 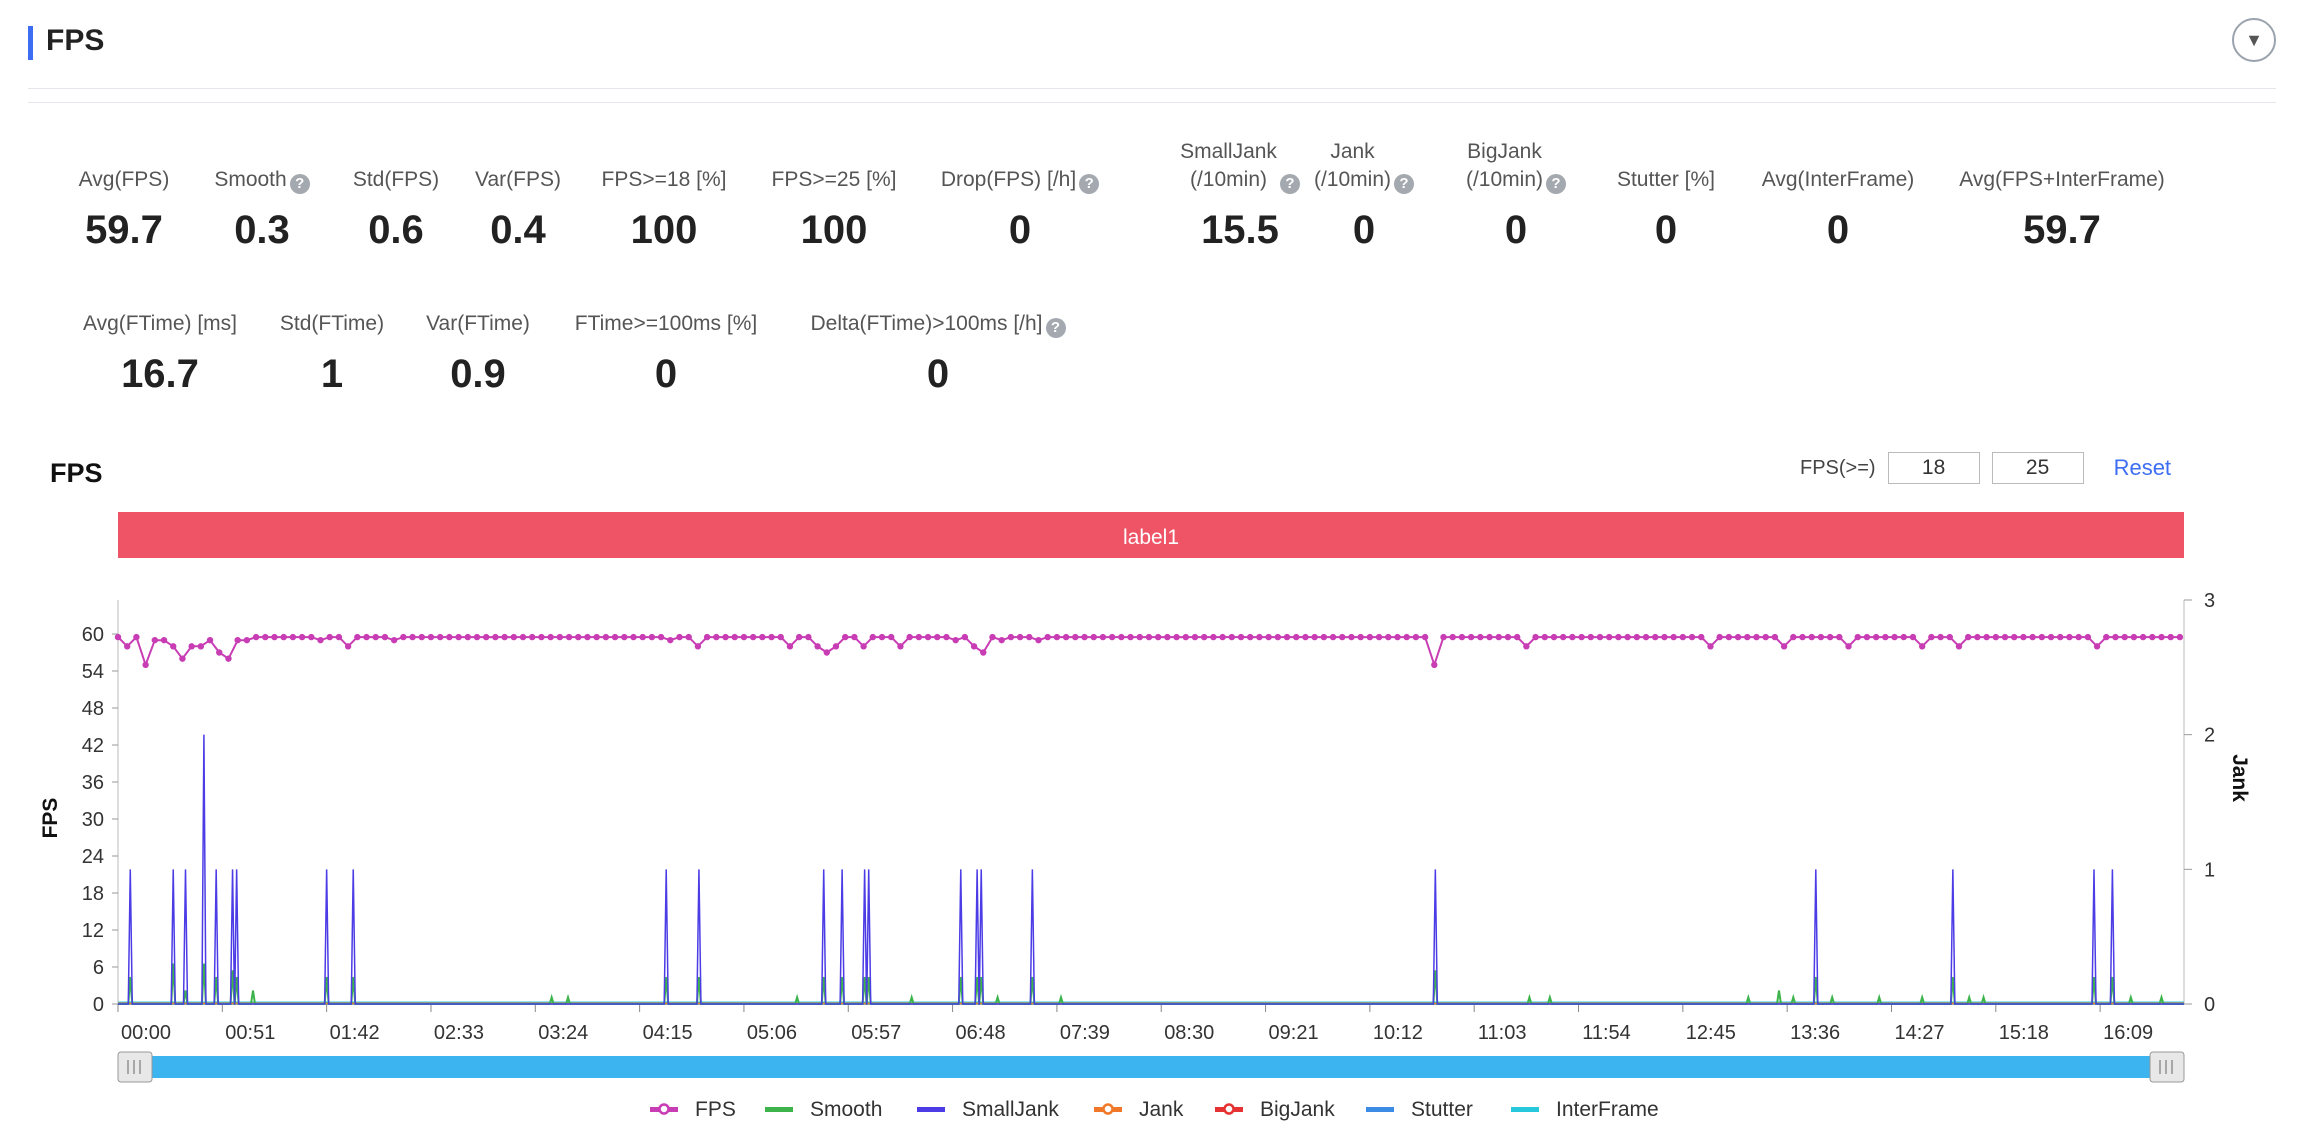 I want to click on metric-jank-10min: Jank (/10min)? 0, so click(x=1364, y=195).